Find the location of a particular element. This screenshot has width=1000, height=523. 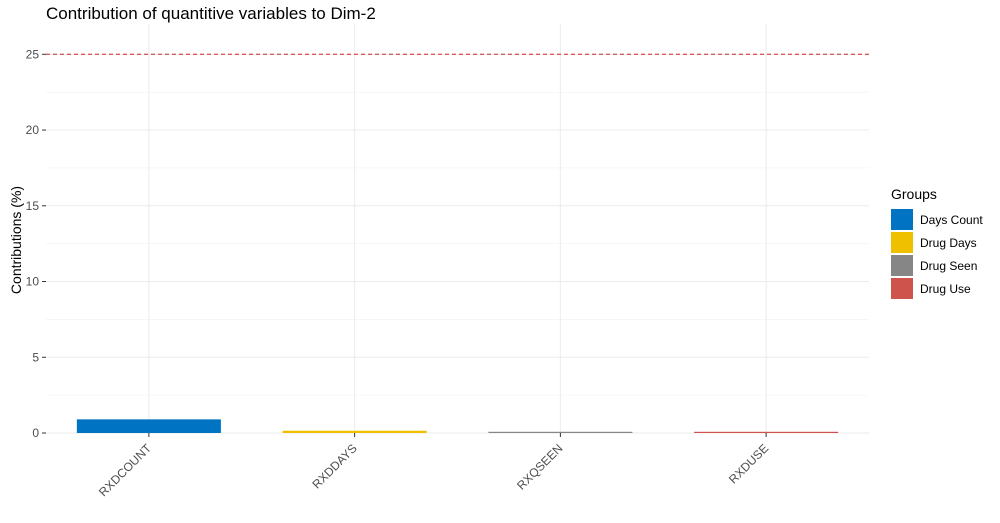

bar-rxduse is located at coordinates (766, 432).